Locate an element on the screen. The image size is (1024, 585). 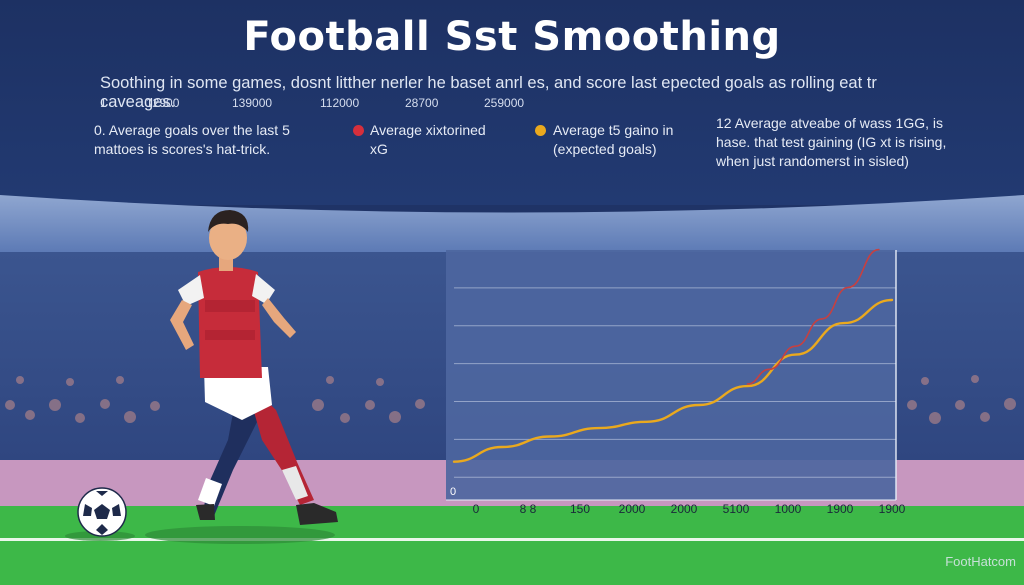
series-line-xg is located at coordinates (813, 316).